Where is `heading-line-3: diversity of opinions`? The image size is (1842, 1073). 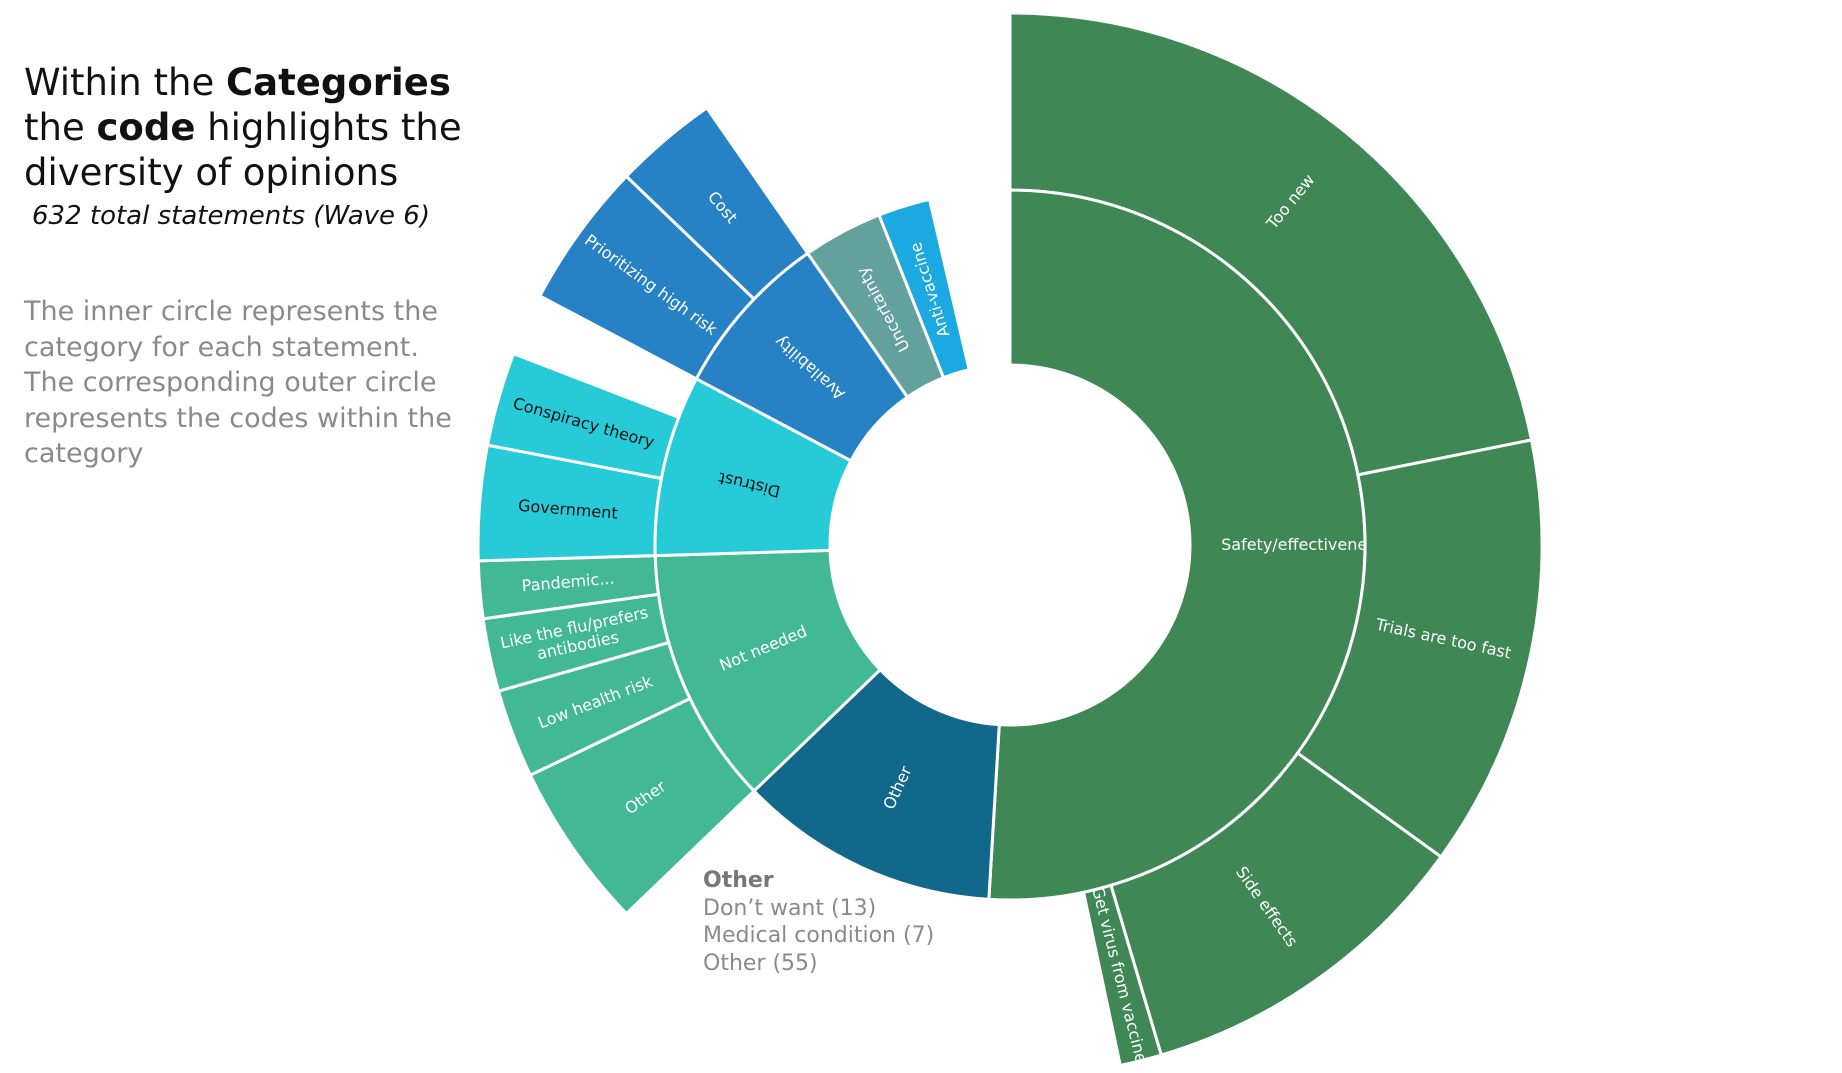
heading-line-3: diversity of opinions is located at coordinates (211, 172).